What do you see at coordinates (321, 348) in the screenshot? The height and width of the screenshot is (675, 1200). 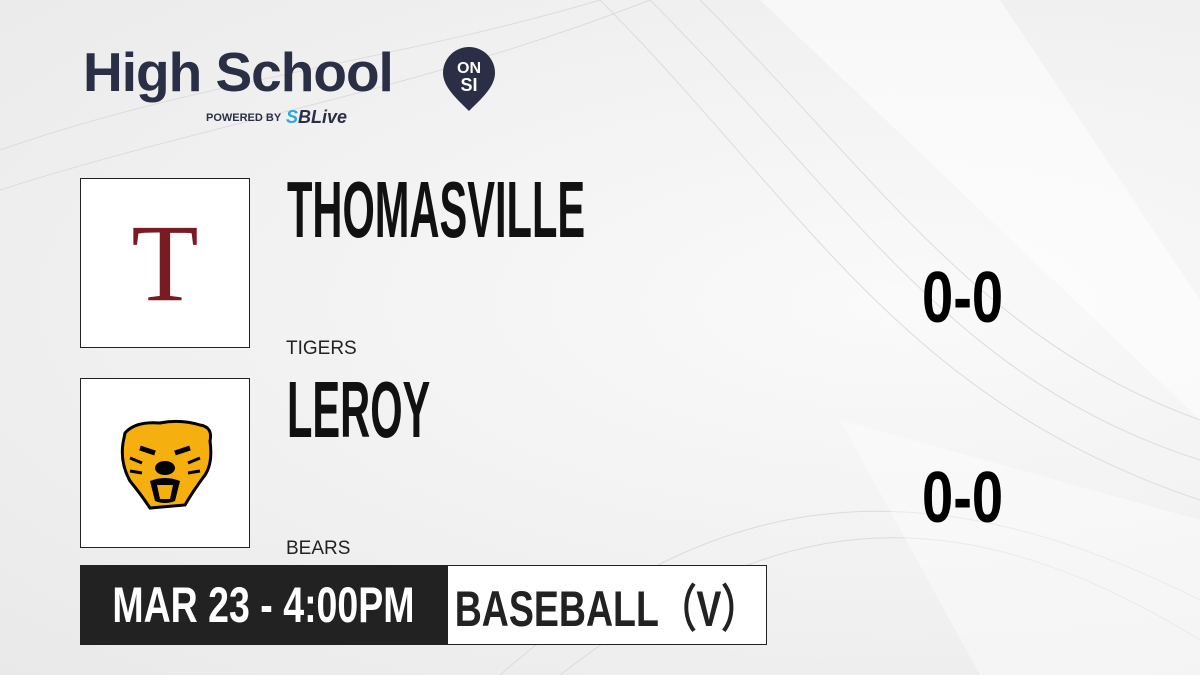 I see `team-mascot-home: TIGERS` at bounding box center [321, 348].